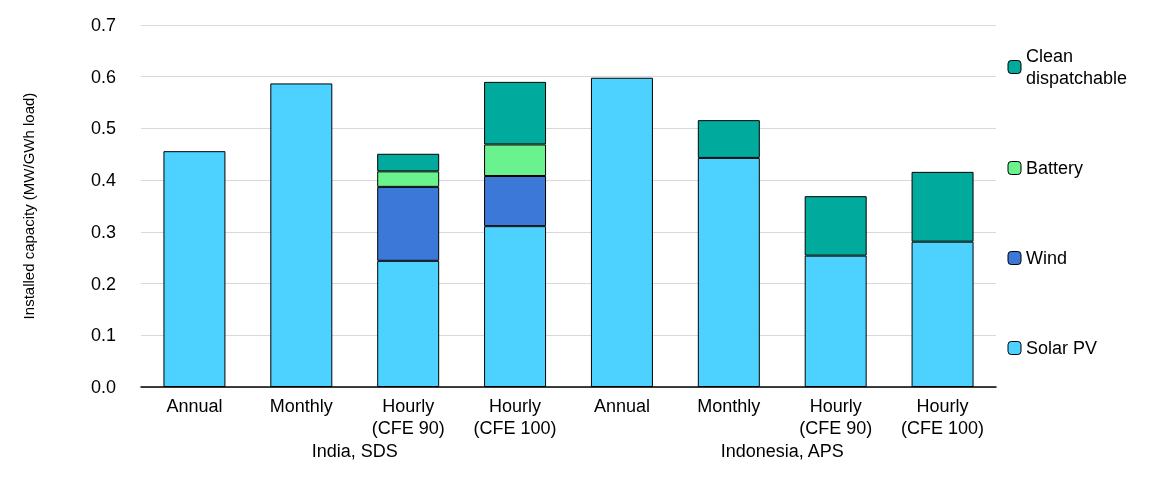 This screenshot has width=1156, height=482. Describe the element at coordinates (104, 387) in the screenshot. I see `y-tick-label: 0.0` at that location.